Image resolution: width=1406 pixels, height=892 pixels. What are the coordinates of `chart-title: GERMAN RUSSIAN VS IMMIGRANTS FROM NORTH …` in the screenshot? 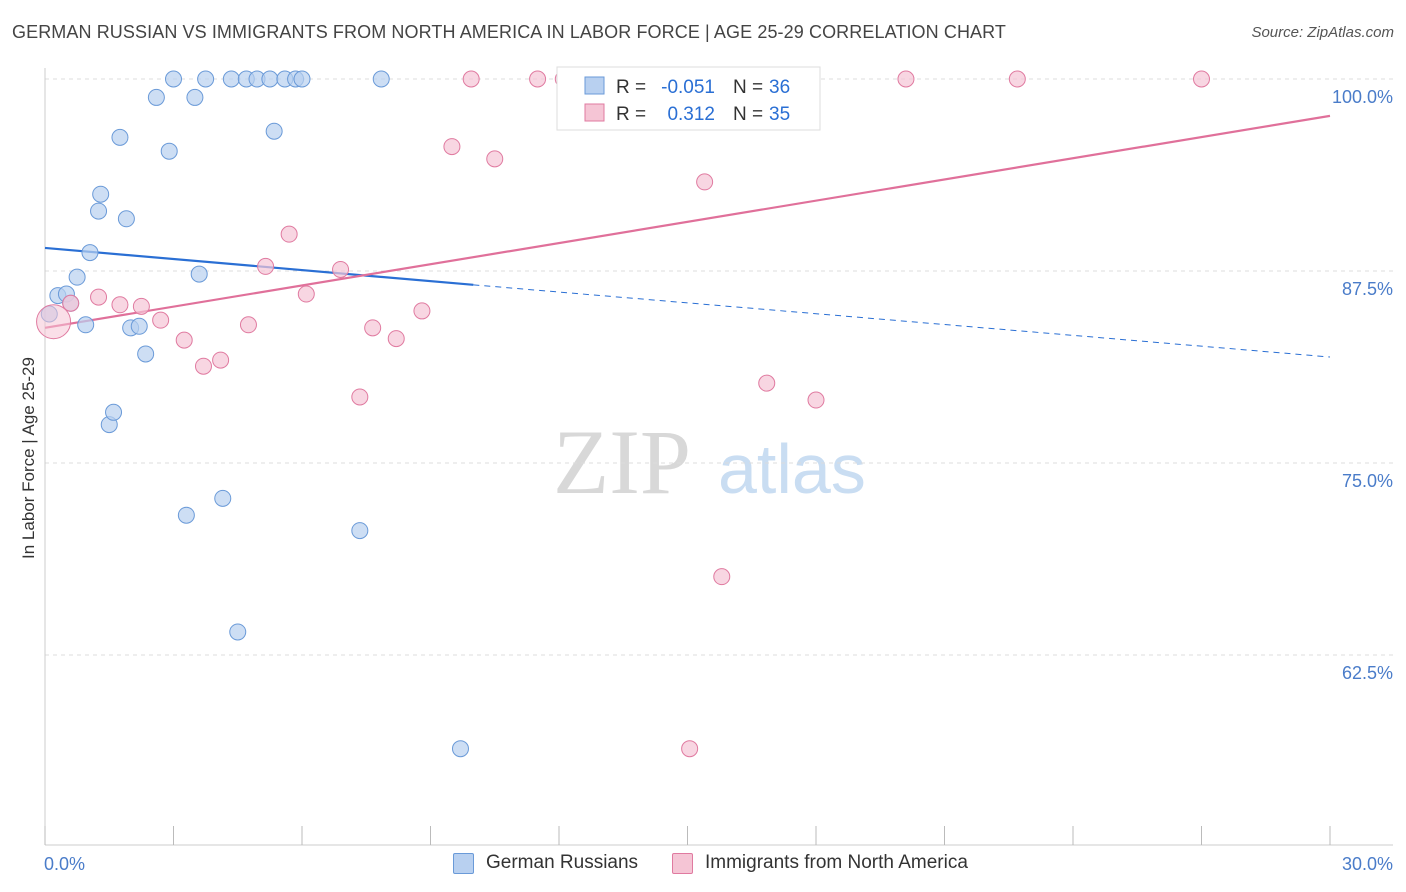 It's located at (509, 32).